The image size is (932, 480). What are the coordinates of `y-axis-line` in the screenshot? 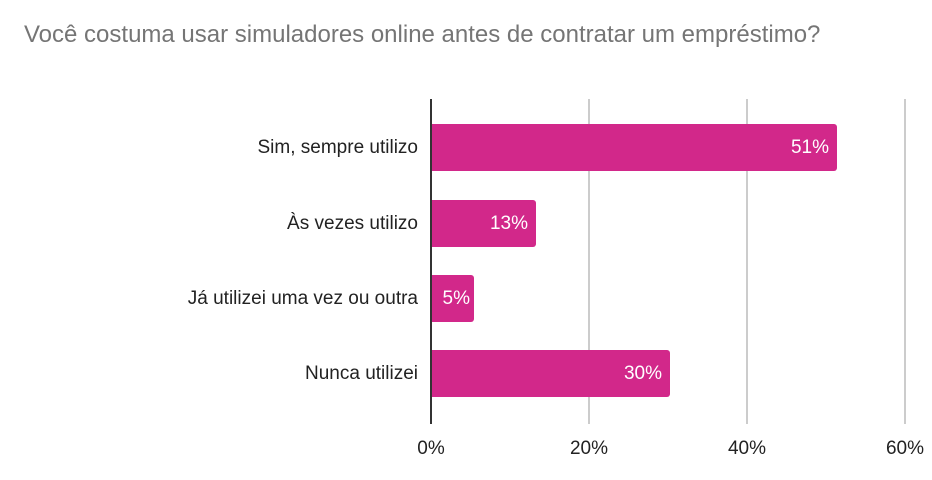 It's located at (431, 261).